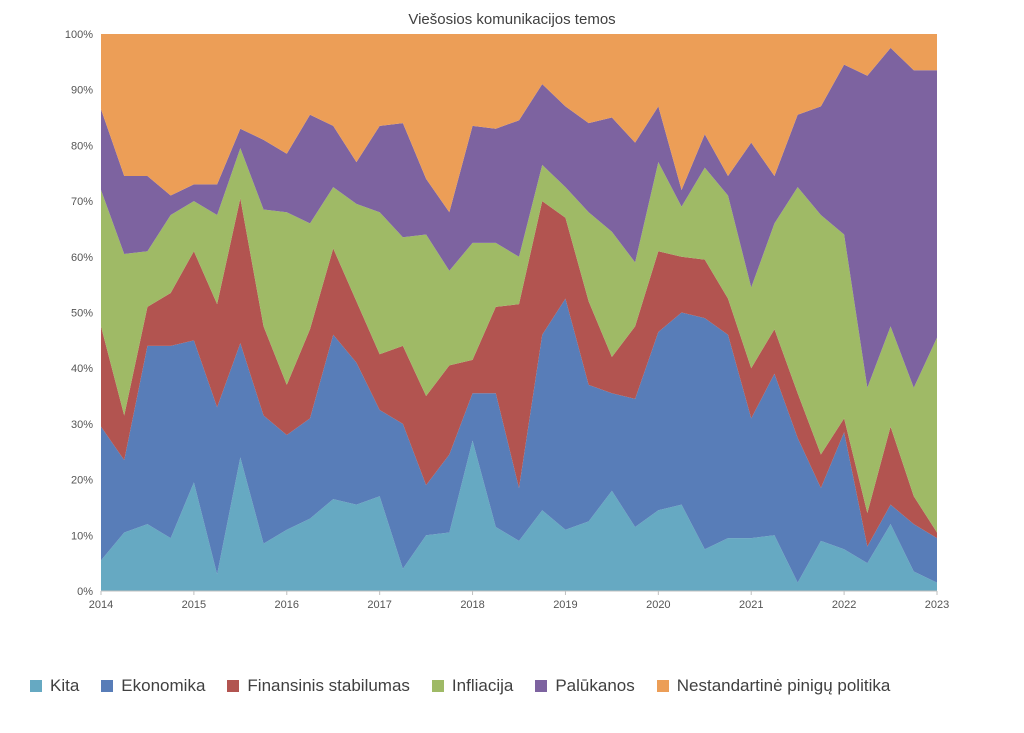 The width and height of the screenshot is (1024, 733). What do you see at coordinates (82, 146) in the screenshot?
I see `y-tick-label: 80%` at bounding box center [82, 146].